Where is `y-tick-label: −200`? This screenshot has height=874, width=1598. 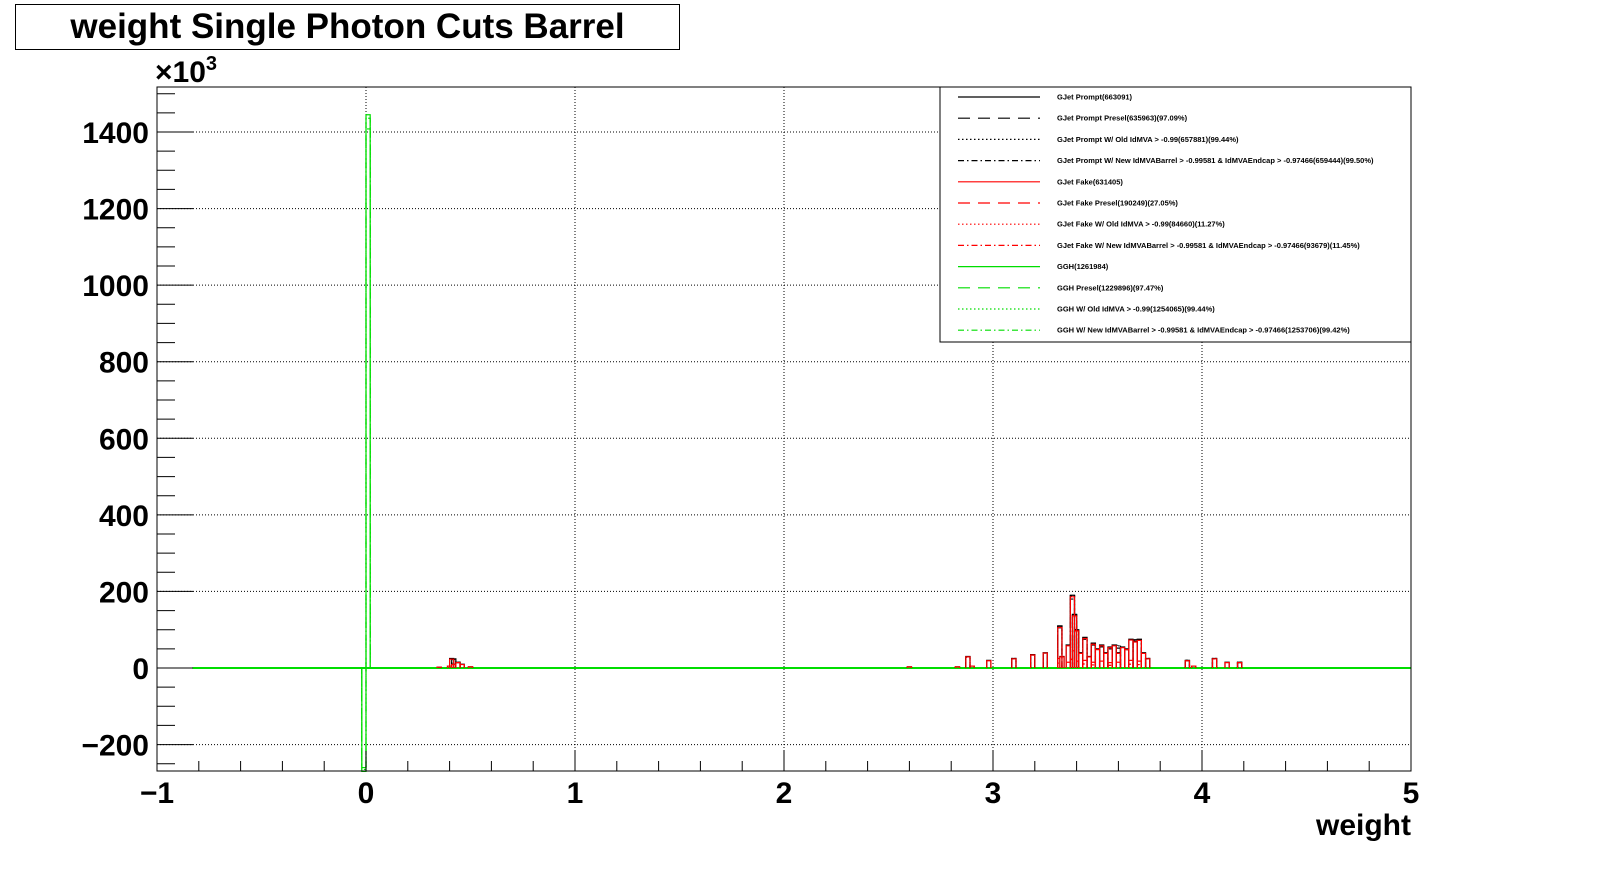 y-tick-label: −200 is located at coordinates (115, 746).